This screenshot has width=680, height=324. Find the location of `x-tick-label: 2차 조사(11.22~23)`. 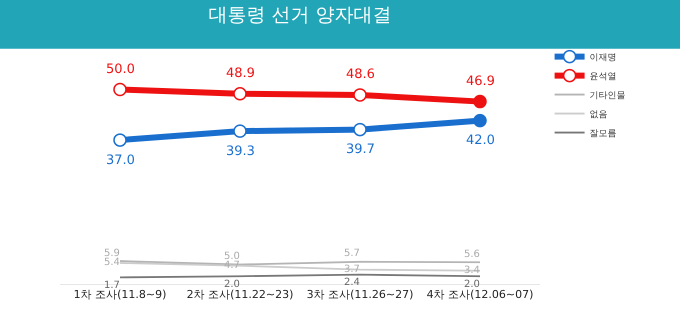

x-tick-label: 2차 조사(11.22~23) is located at coordinates (240, 295).